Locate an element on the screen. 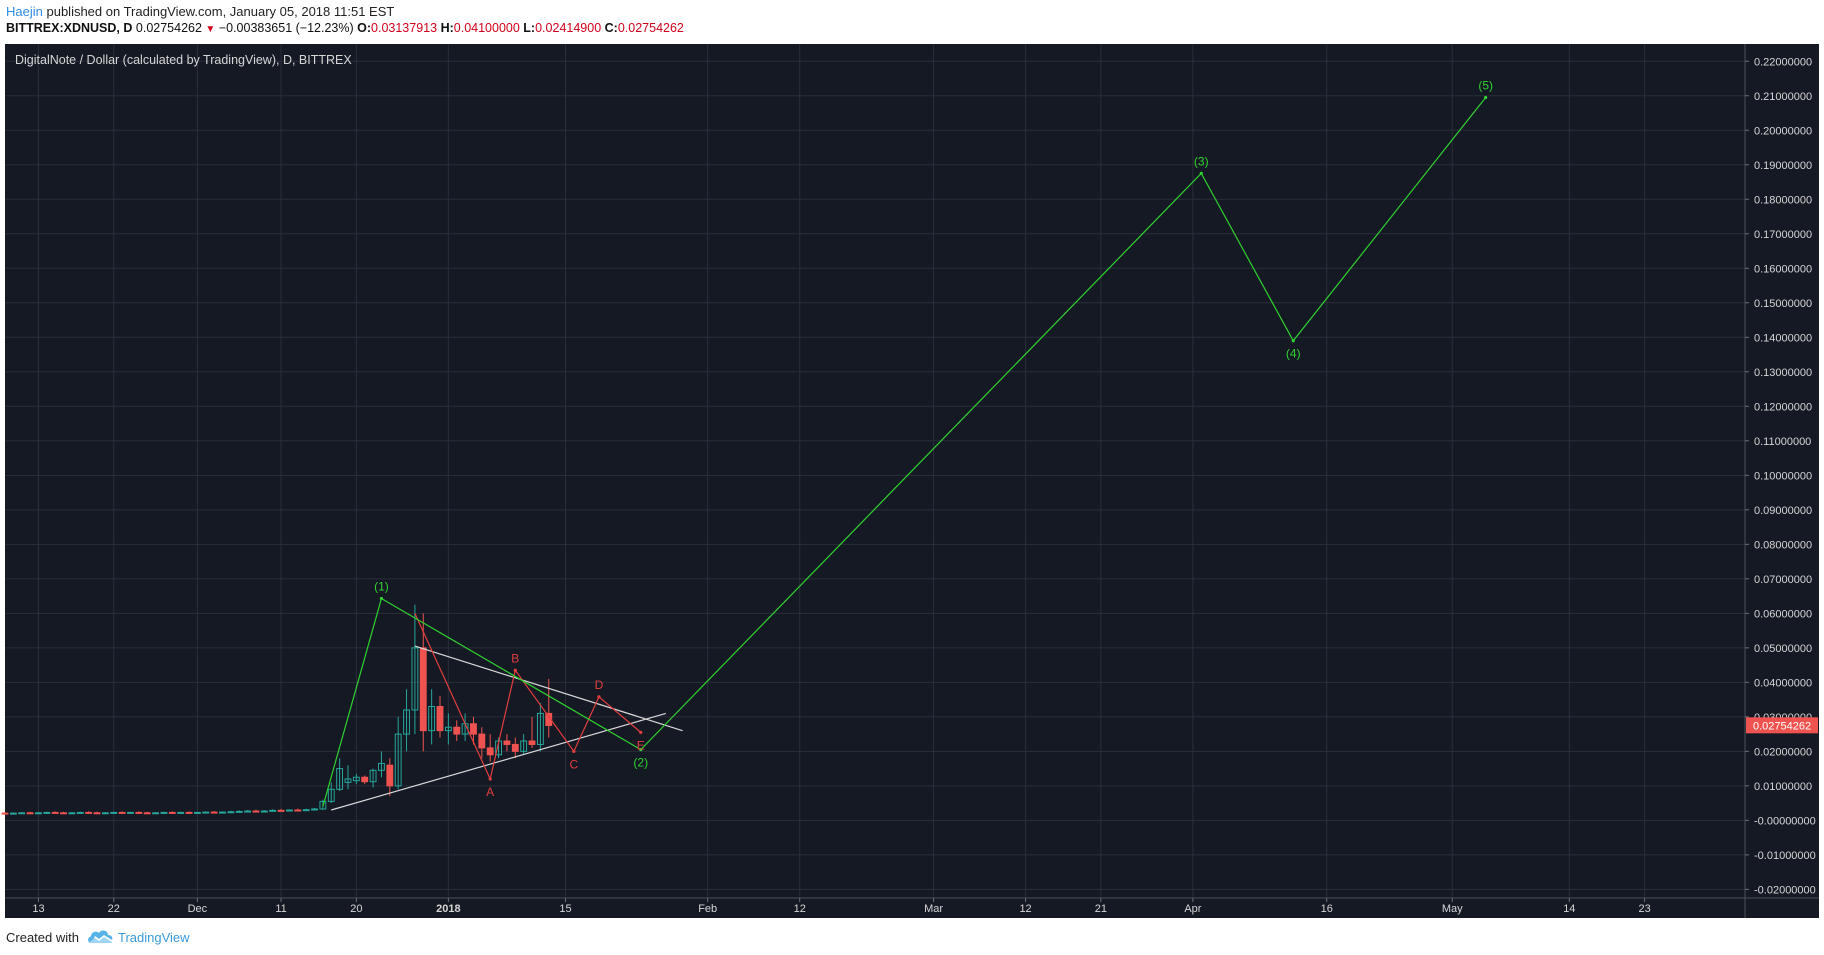 Image resolution: width=1824 pixels, height=955 pixels. price-tick-label: 0.17000000 is located at coordinates (1783, 235).